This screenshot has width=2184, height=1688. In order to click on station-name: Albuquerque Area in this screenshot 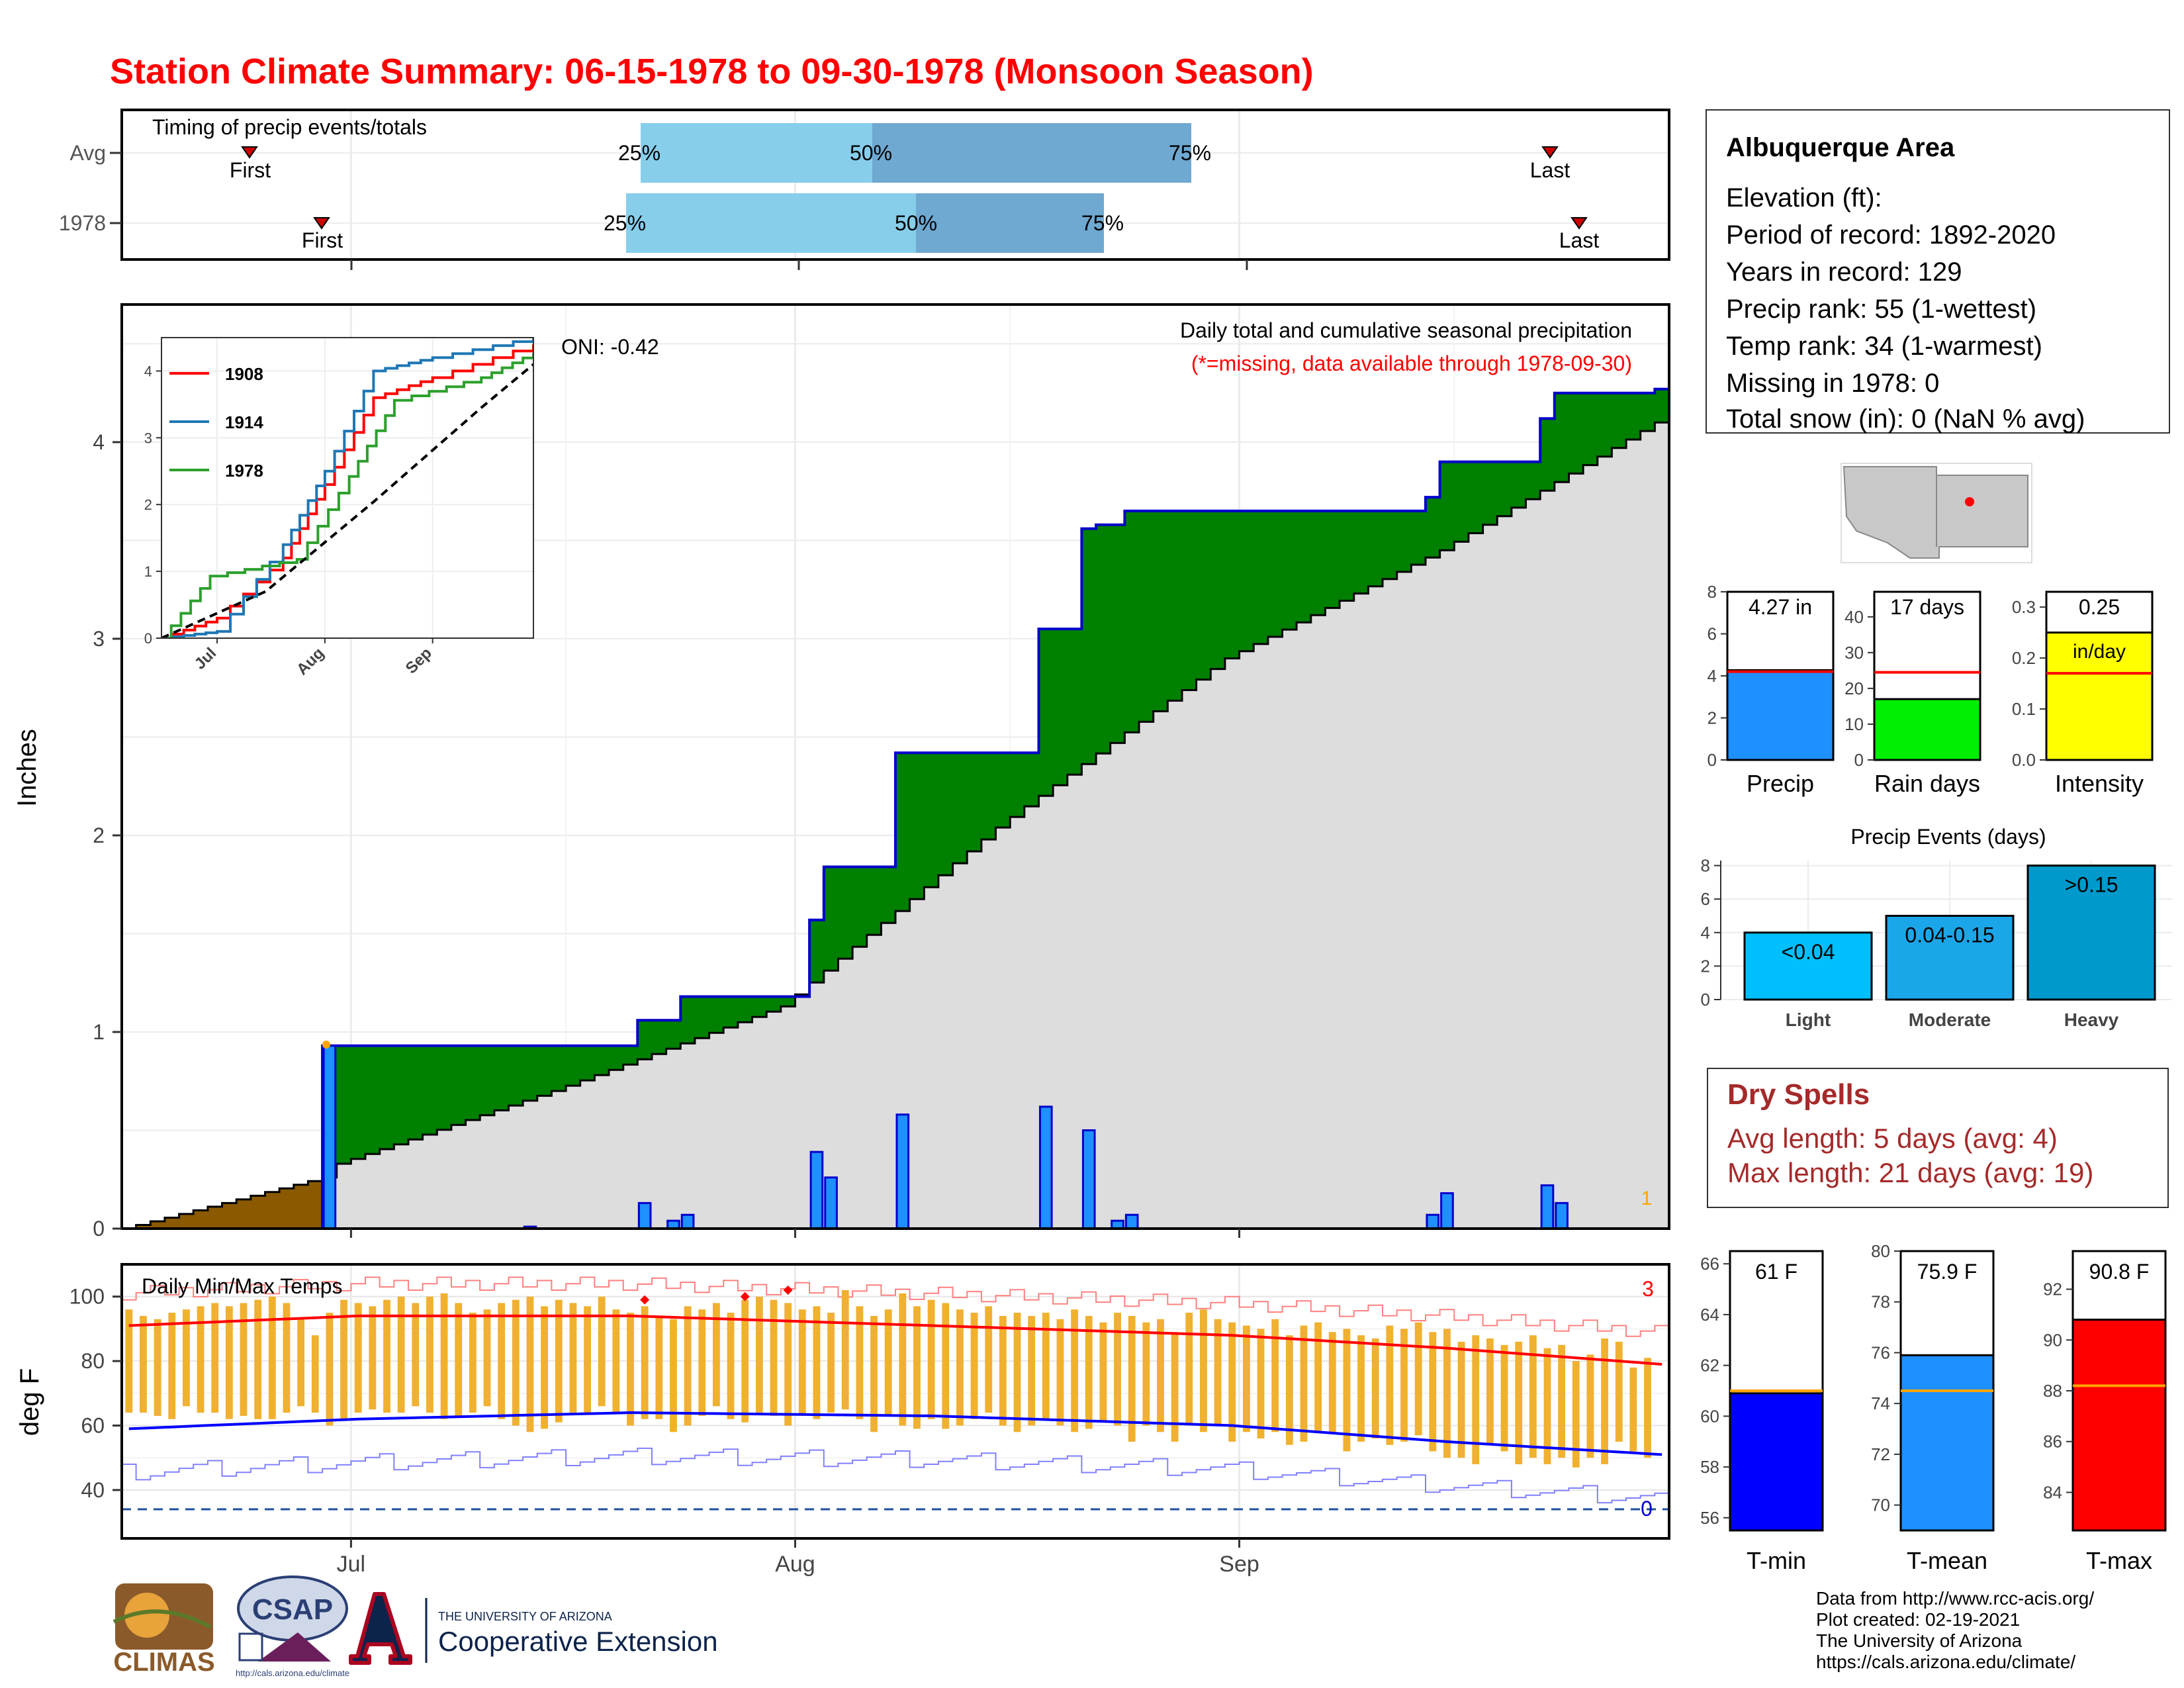, I will do `click(1840, 147)`.